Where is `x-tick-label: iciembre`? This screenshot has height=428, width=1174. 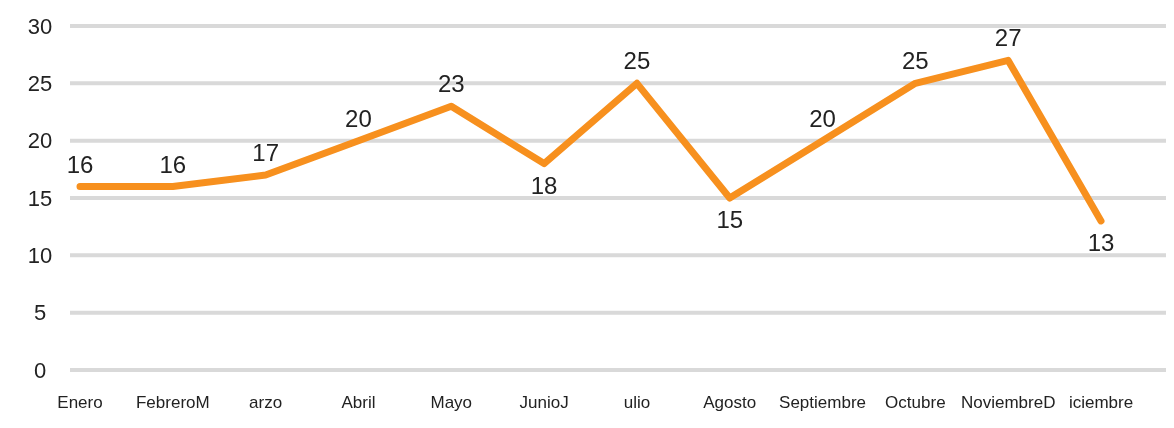 x-tick-label: iciembre is located at coordinates (1101, 402).